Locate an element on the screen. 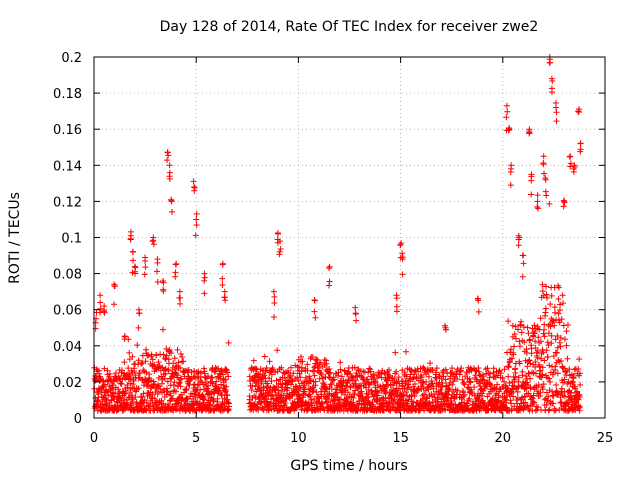  x-tick-label: 15 is located at coordinates (400, 438).